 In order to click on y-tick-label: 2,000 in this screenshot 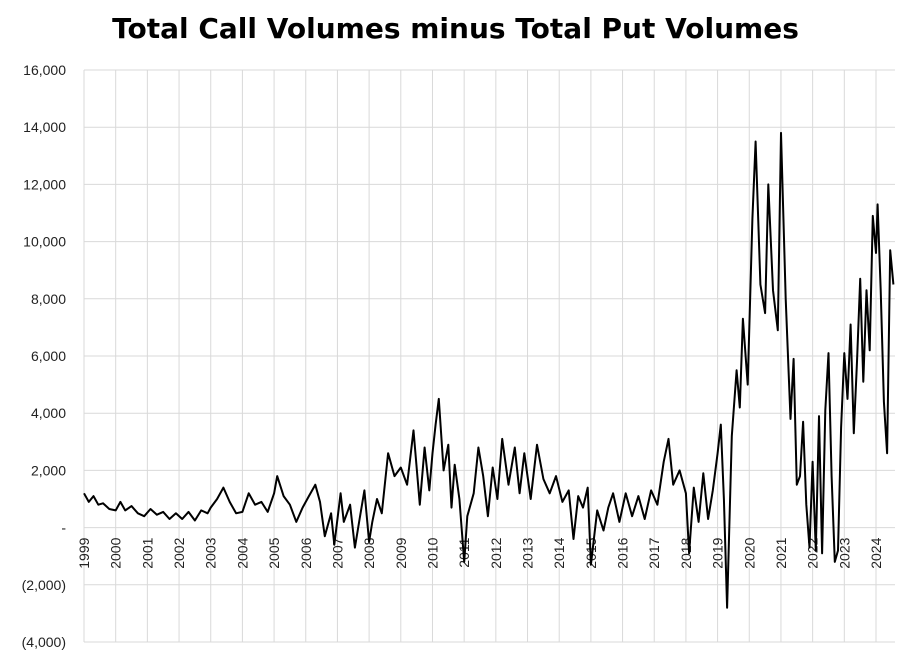, I will do `click(48, 470)`.